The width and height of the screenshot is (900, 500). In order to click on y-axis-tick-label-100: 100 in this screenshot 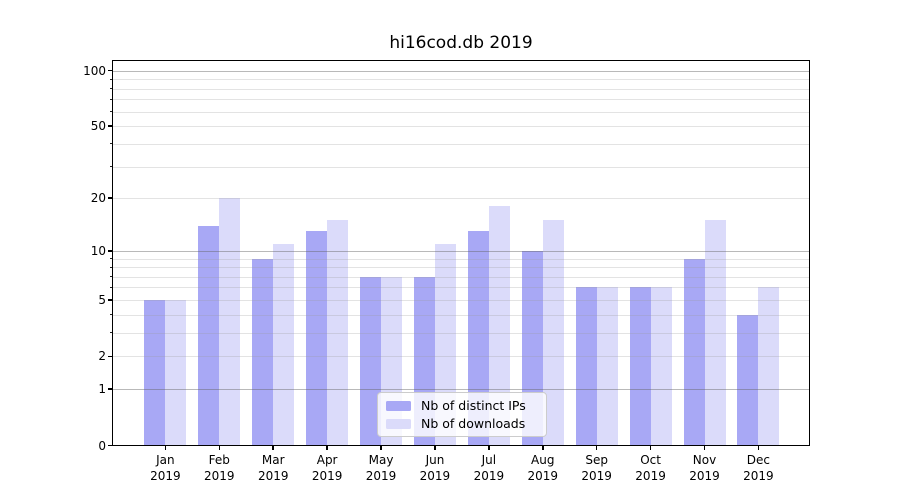, I will do `click(94, 70)`.